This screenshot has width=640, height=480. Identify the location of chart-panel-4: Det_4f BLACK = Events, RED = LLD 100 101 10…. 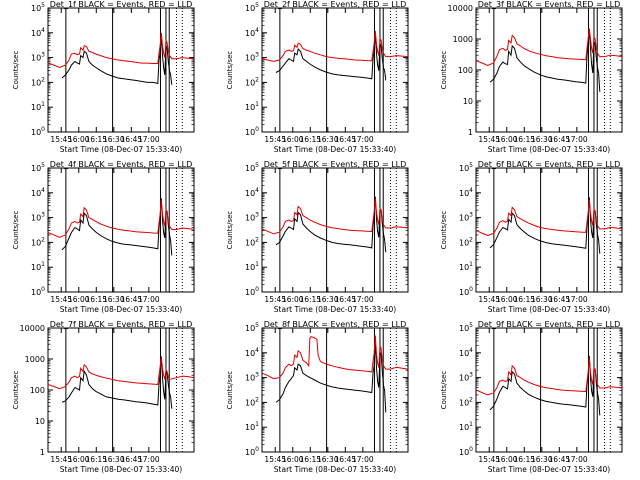
(103, 237).